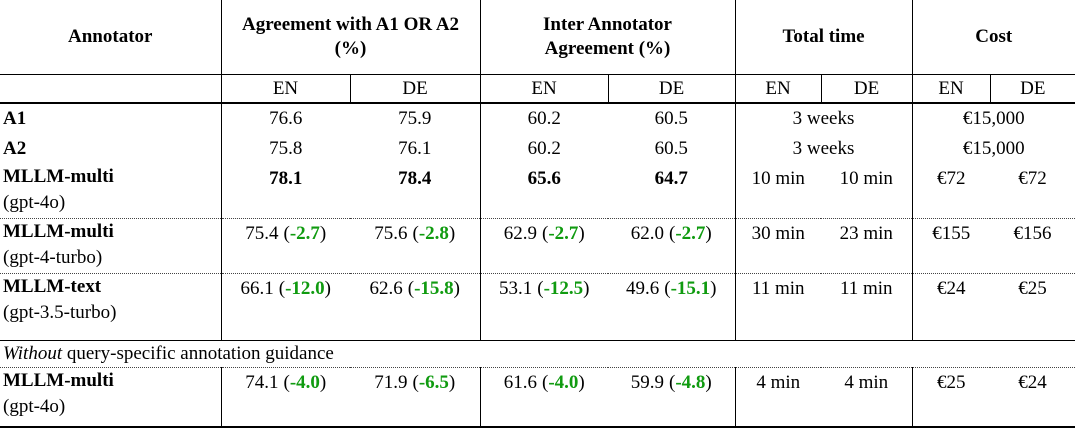  I want to click on cell-agreement-en: 75.8, so click(285, 149).